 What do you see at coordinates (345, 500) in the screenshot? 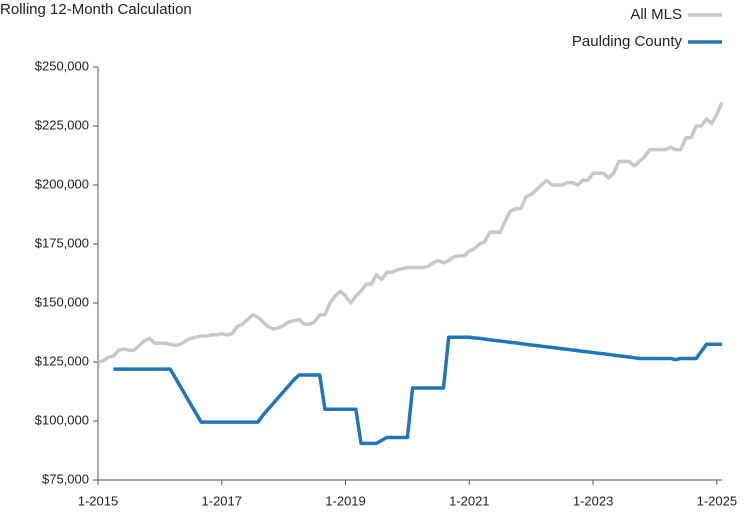
I see `x-tick-label: 1-2019` at bounding box center [345, 500].